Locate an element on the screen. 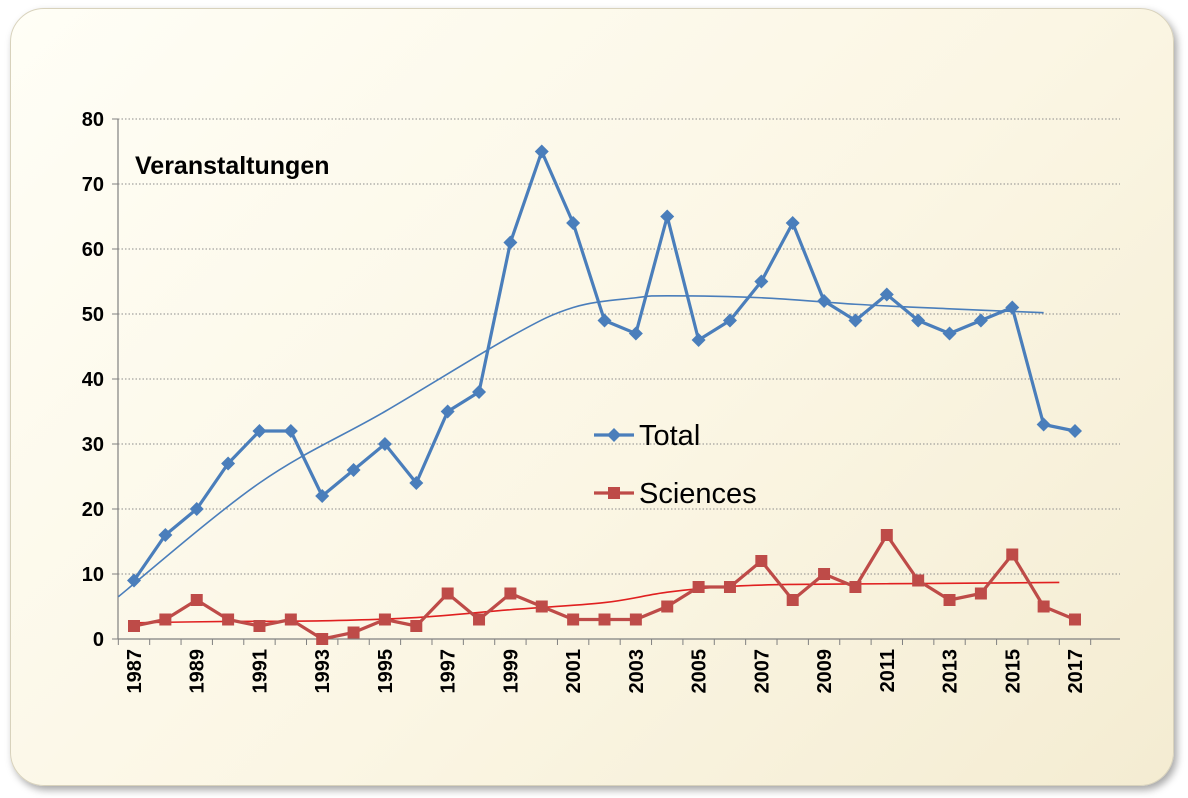 This screenshot has height=798, width=1188. x-tick-label: 2007 is located at coordinates (762, 671).